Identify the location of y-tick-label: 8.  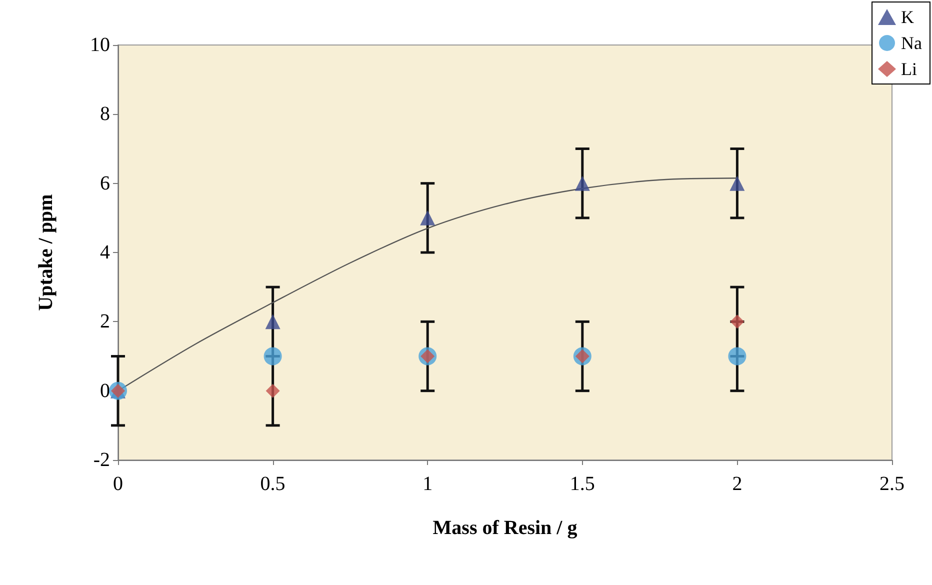
(105, 114).